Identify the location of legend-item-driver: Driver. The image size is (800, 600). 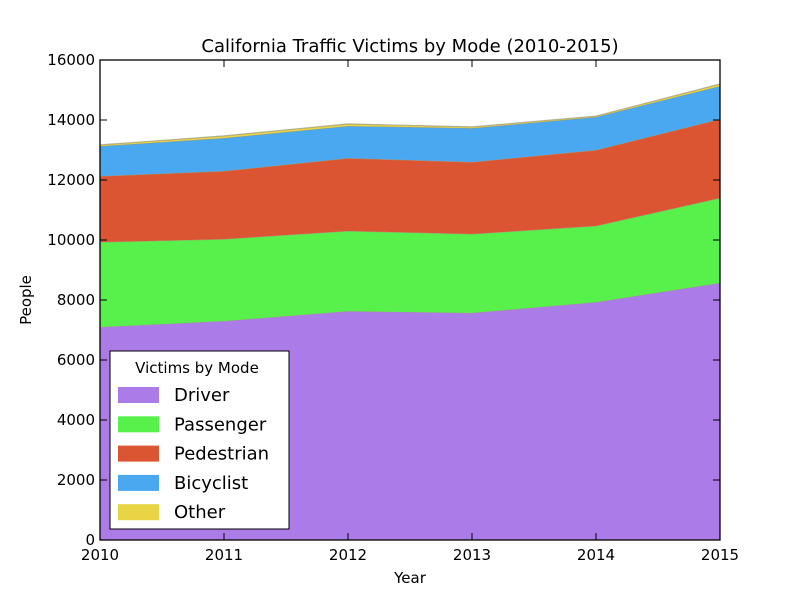
(174, 395).